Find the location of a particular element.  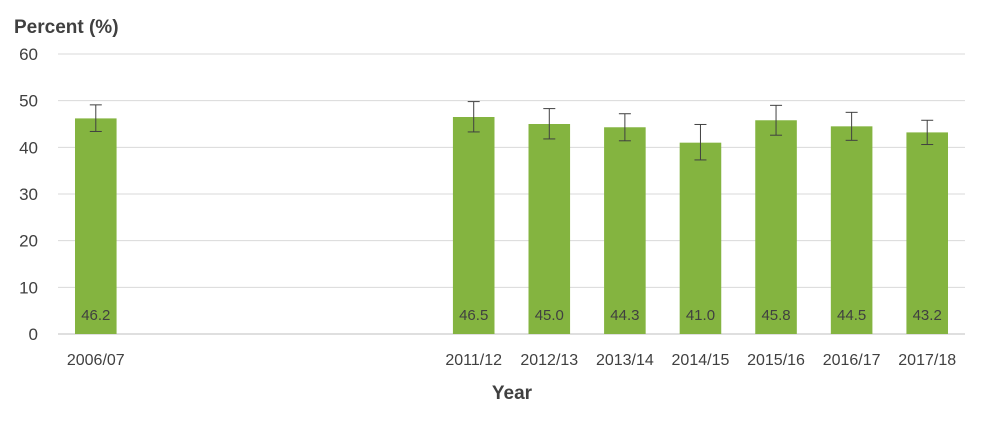

data-label: 46.2 is located at coordinates (95, 315).